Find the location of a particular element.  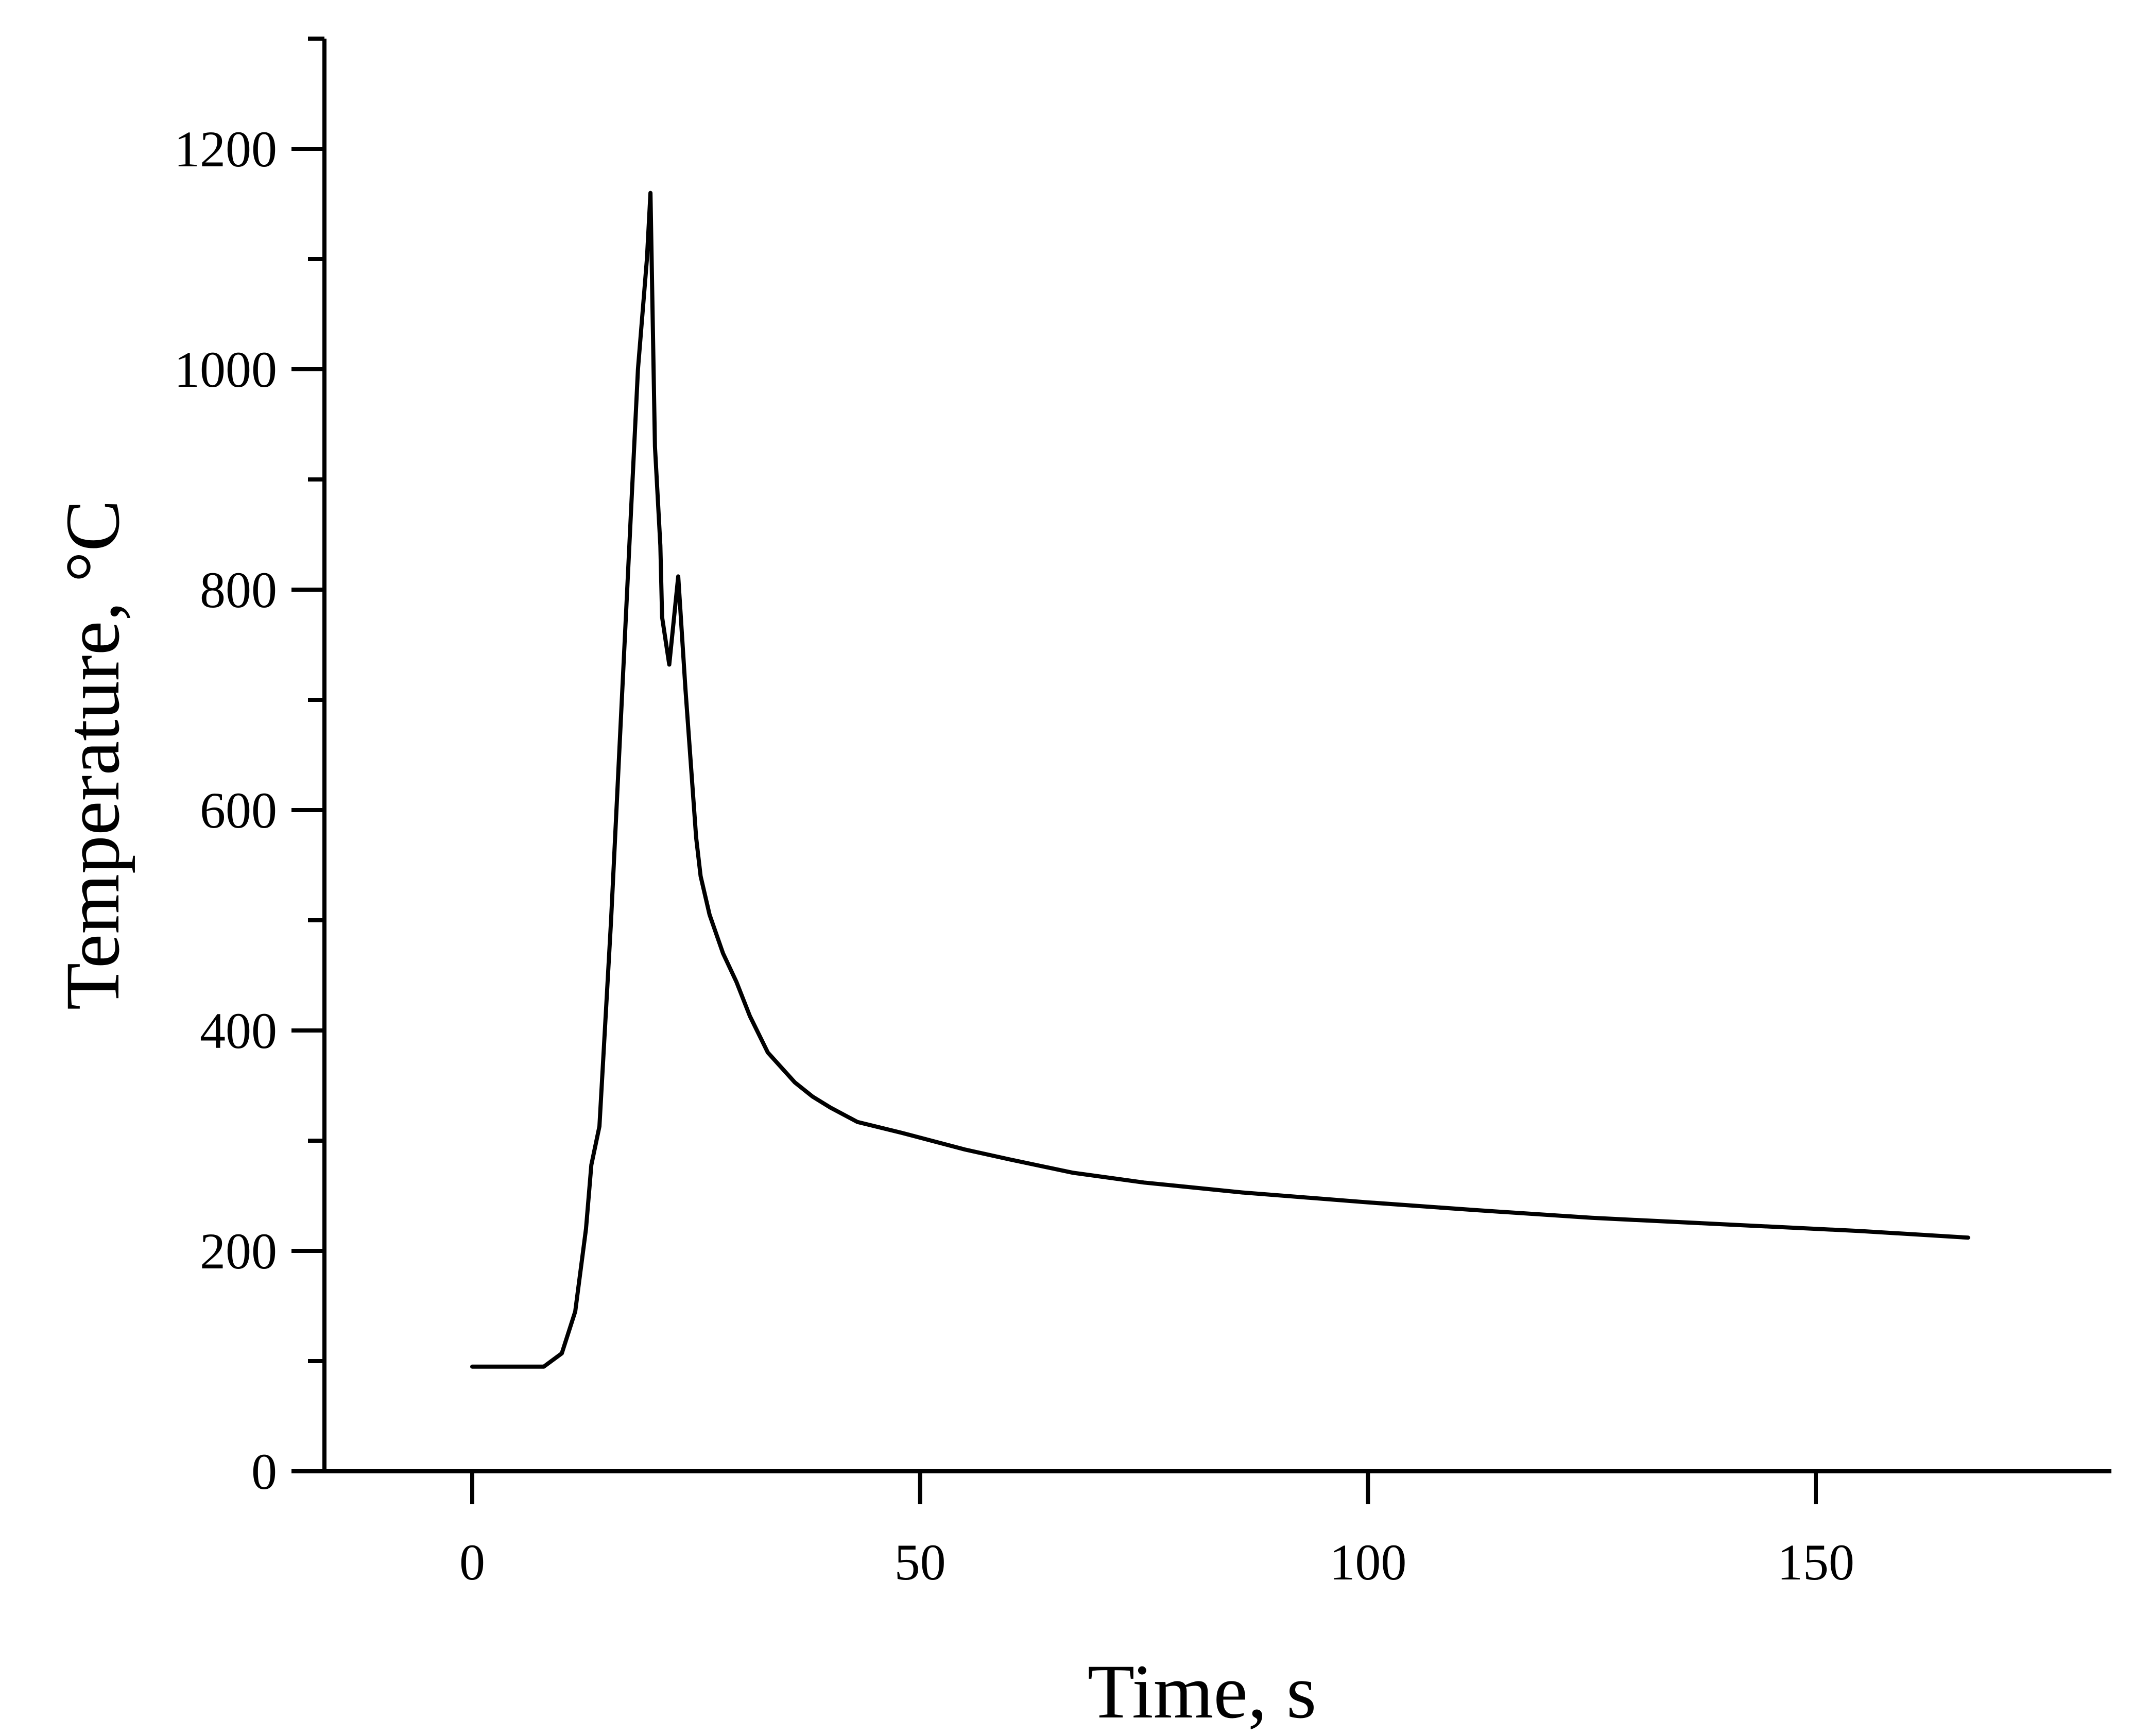

y-tick-label: 800 is located at coordinates (238, 590).